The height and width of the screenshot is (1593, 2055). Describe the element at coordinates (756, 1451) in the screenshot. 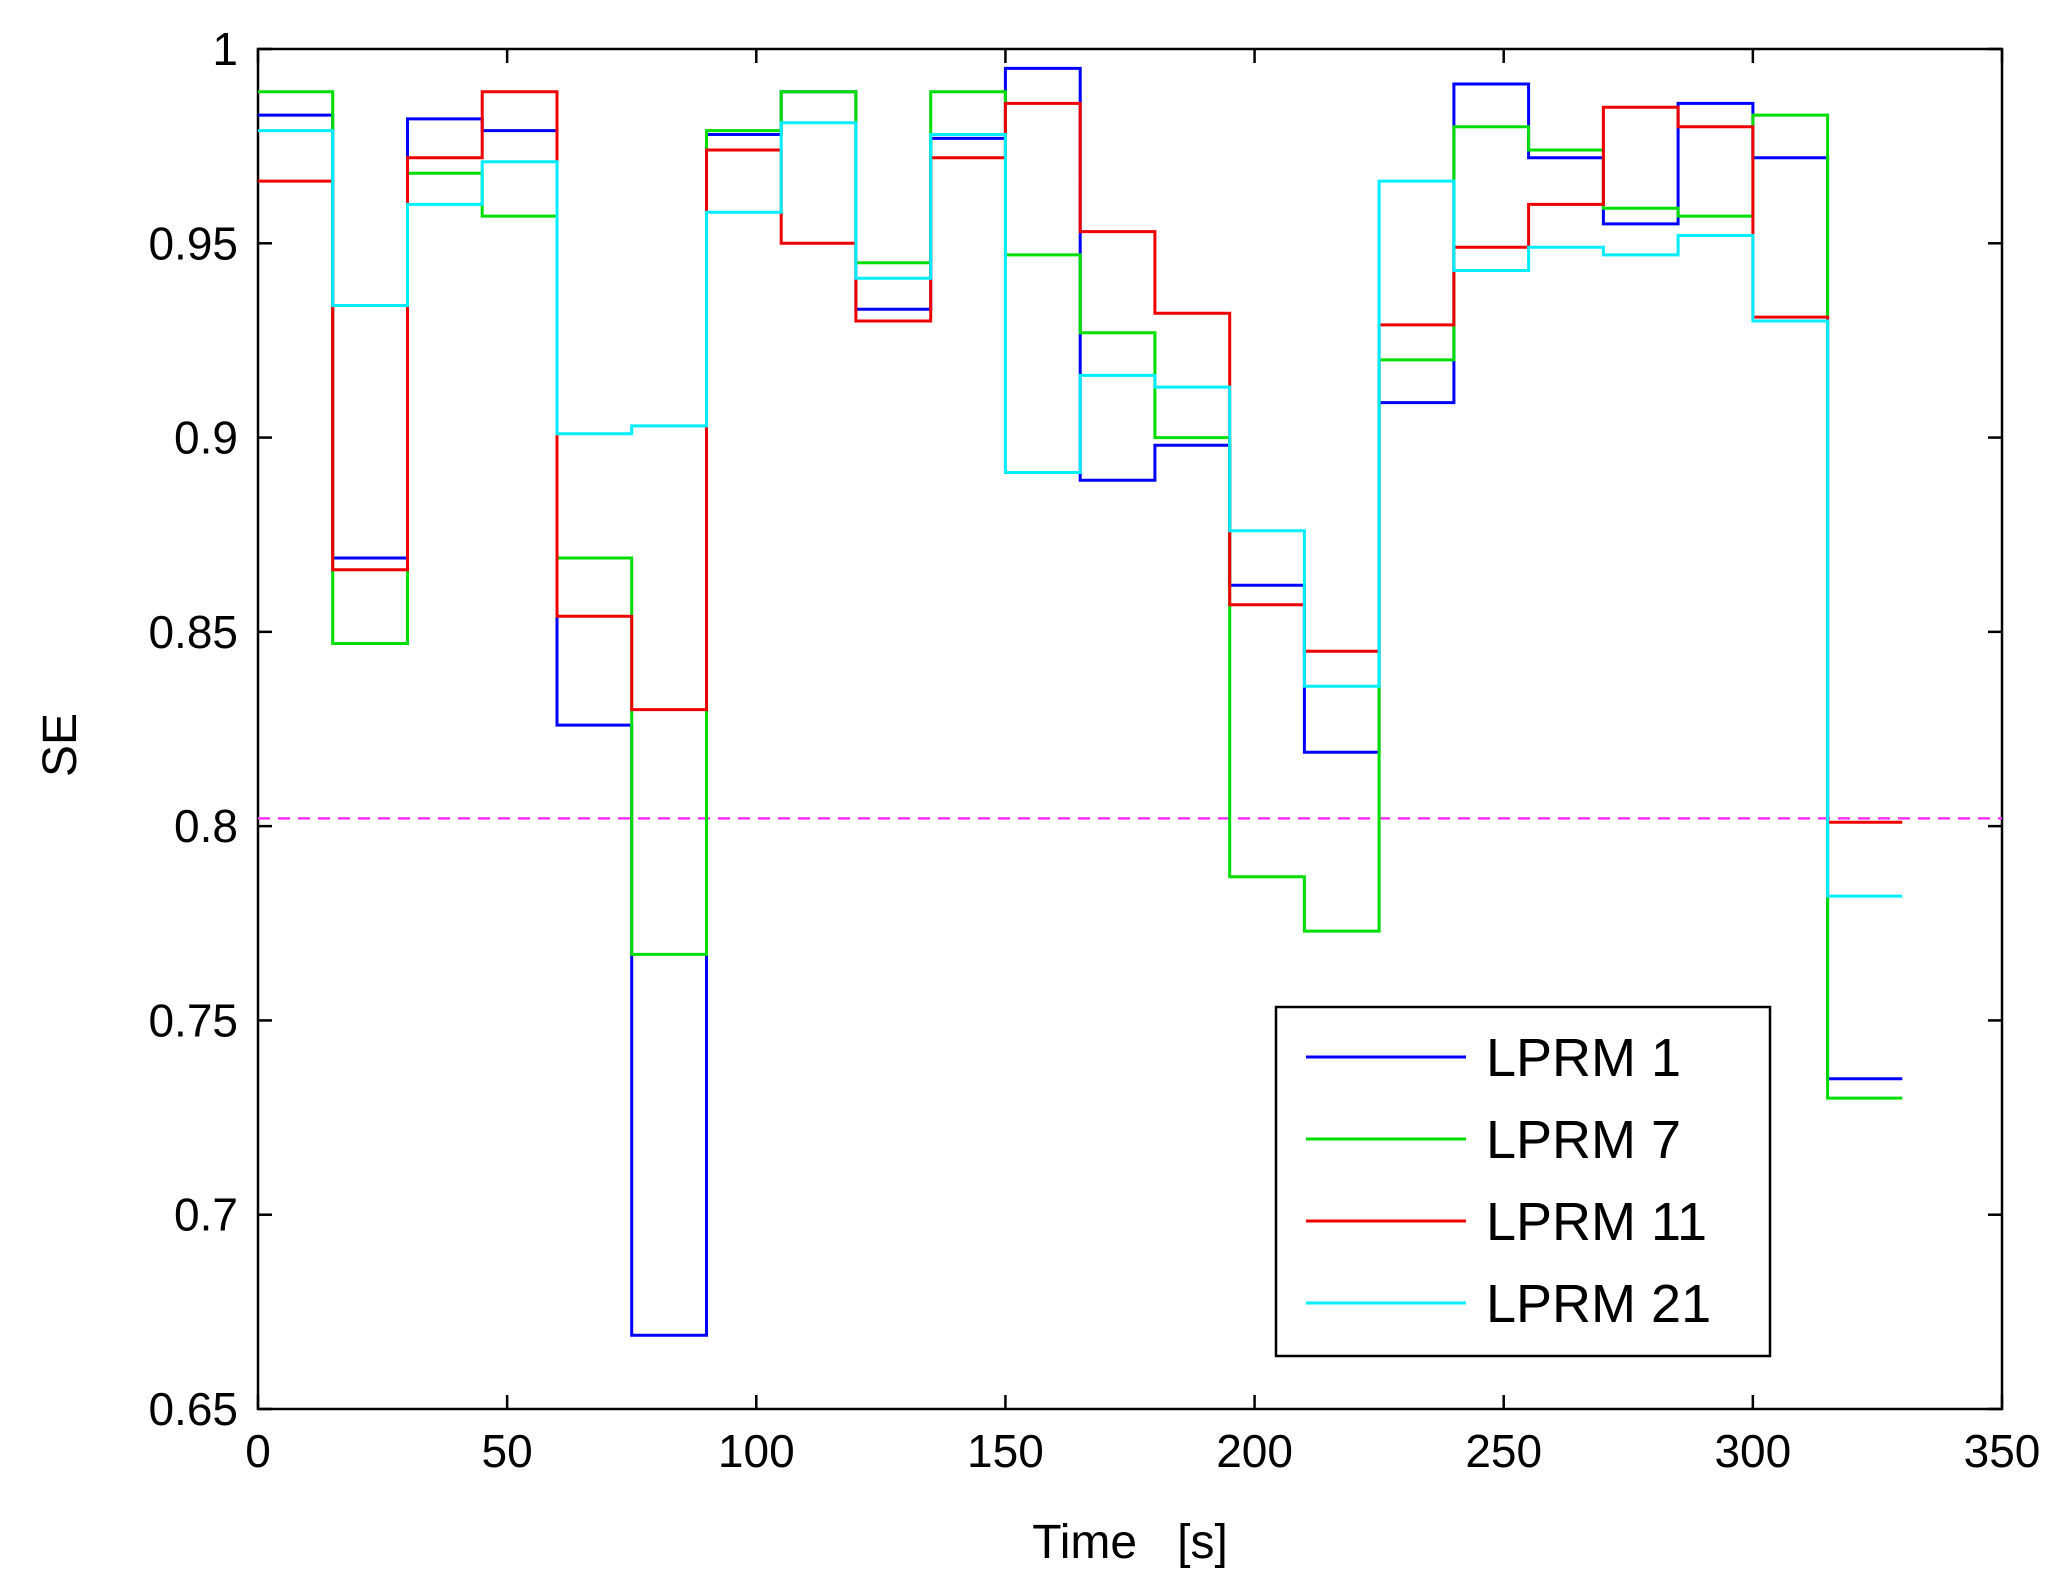

I see `x-tick-label: 100` at that location.